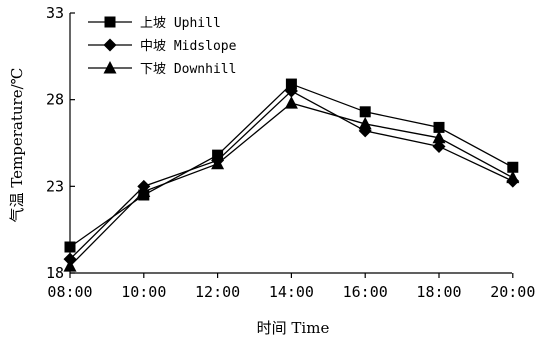 The width and height of the screenshot is (540, 340). What do you see at coordinates (438, 292) in the screenshot?
I see `x-tick-label-5: 18:00` at bounding box center [438, 292].